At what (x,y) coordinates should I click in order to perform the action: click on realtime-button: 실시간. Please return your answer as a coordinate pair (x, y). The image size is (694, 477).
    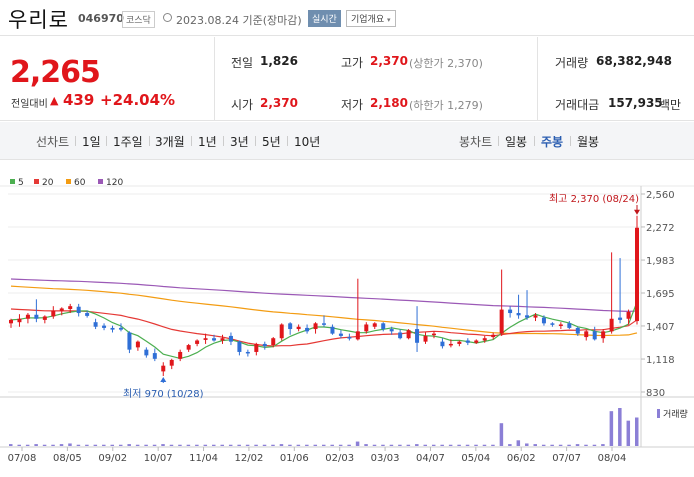
    Looking at the image, I should click on (324, 18).